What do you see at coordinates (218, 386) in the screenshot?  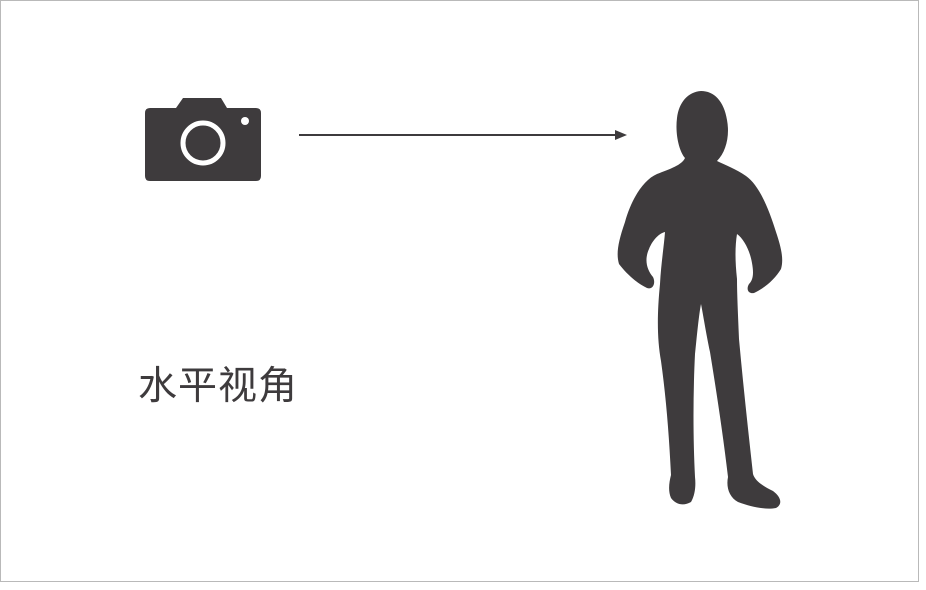 I see `horizontal-angle-label: 水平视角` at bounding box center [218, 386].